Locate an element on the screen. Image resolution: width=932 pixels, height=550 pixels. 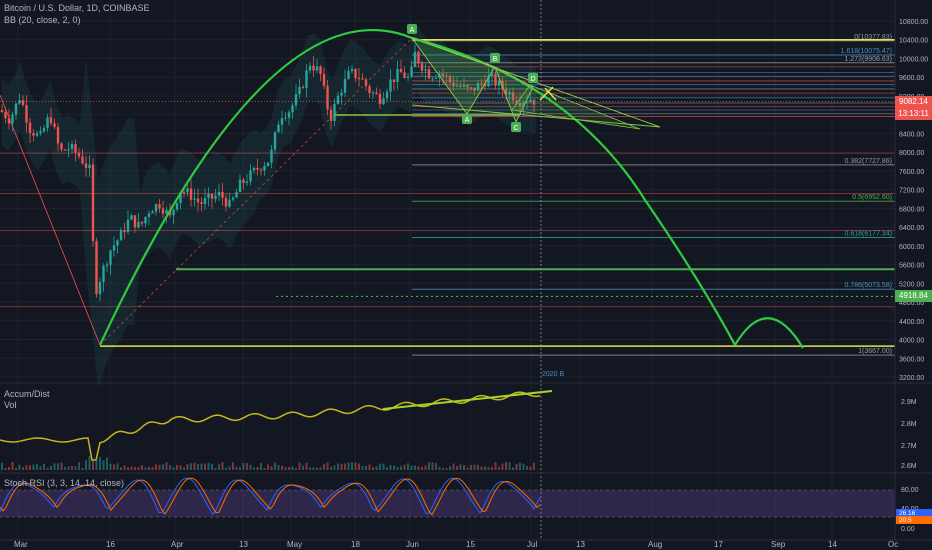
stoch-d-line is located at coordinates (270, 496).